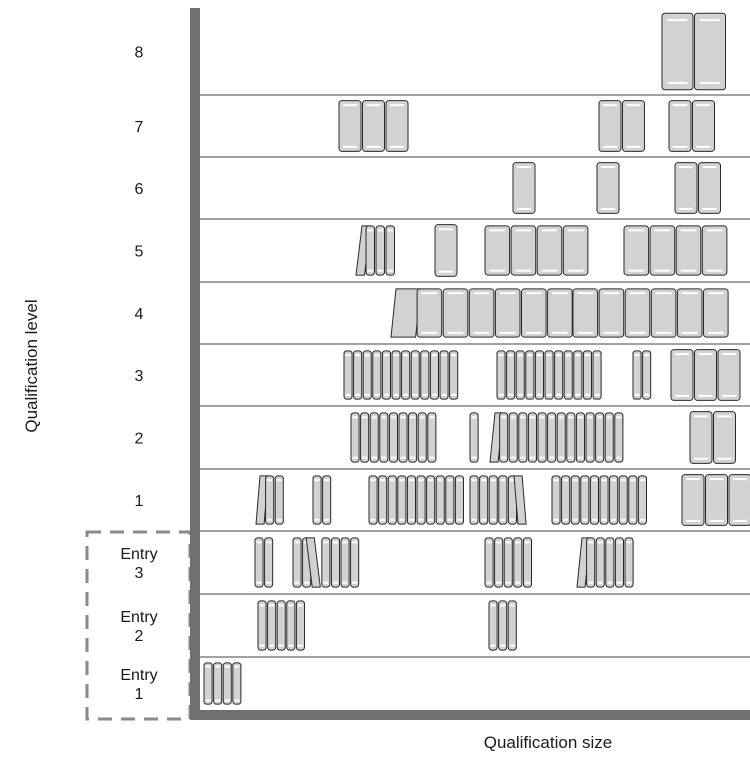 The height and width of the screenshot is (758, 750). I want to click on level-label: Entry 3, so click(138, 564).